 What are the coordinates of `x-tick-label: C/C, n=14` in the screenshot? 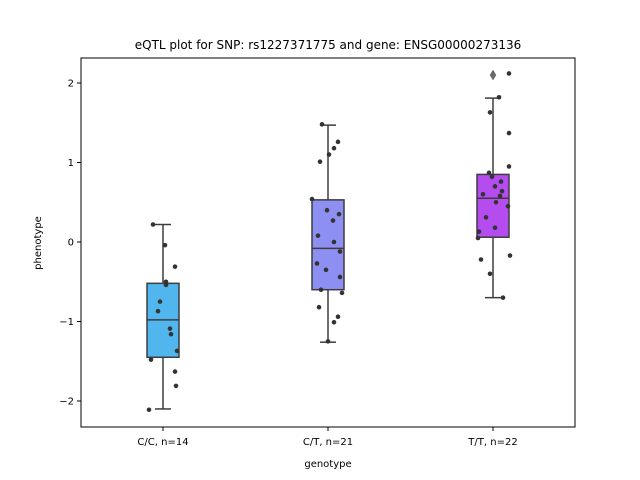 It's located at (162, 442).